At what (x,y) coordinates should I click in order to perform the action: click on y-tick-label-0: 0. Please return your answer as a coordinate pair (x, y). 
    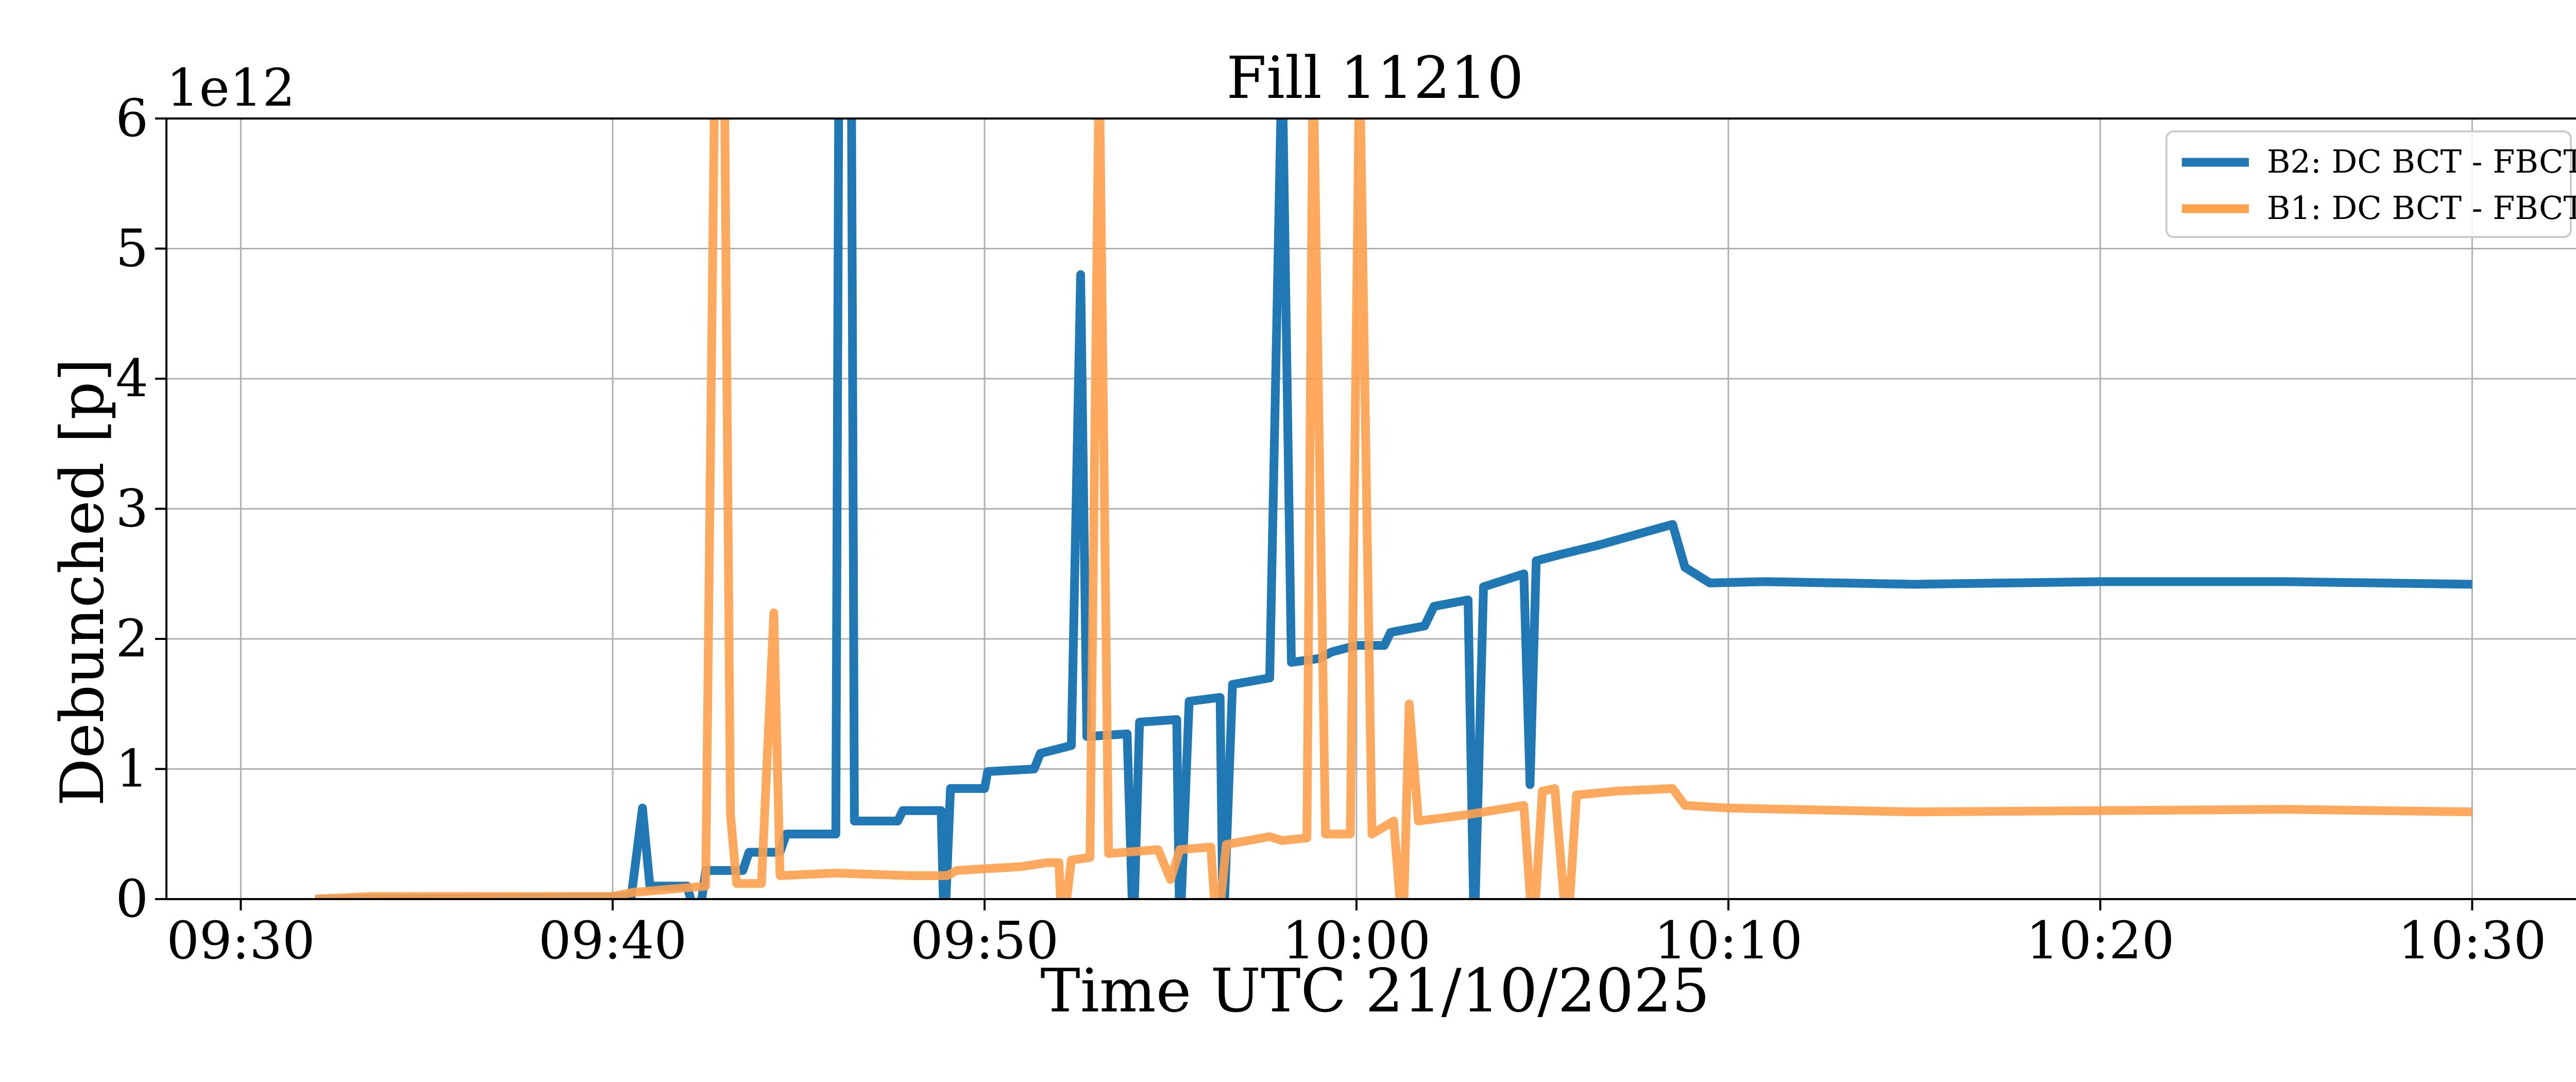
    Looking at the image, I should click on (131, 899).